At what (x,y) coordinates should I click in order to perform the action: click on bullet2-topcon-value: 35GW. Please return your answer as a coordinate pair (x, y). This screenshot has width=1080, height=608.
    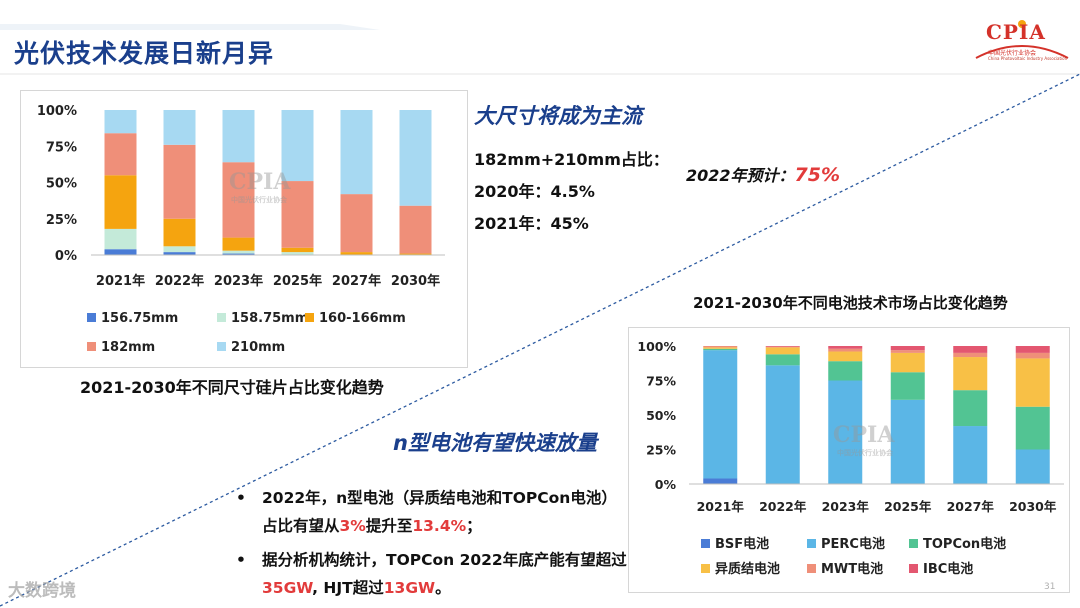
    Looking at the image, I should click on (287, 588).